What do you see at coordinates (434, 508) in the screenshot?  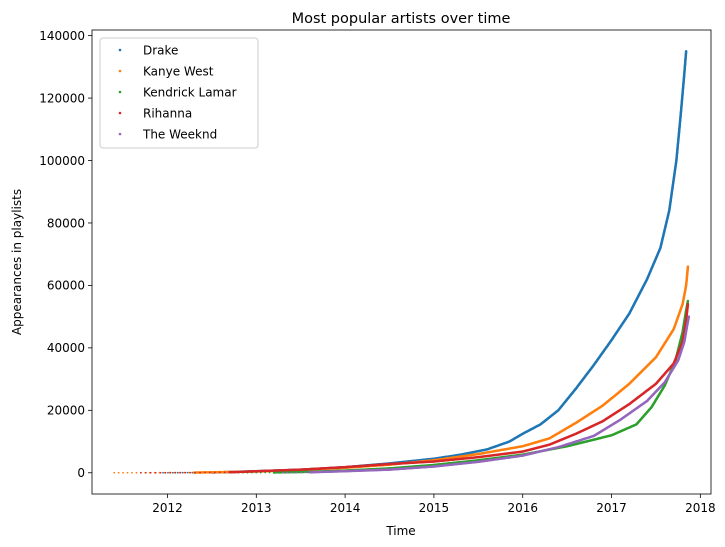 I see `x-tick-label: 2015` at bounding box center [434, 508].